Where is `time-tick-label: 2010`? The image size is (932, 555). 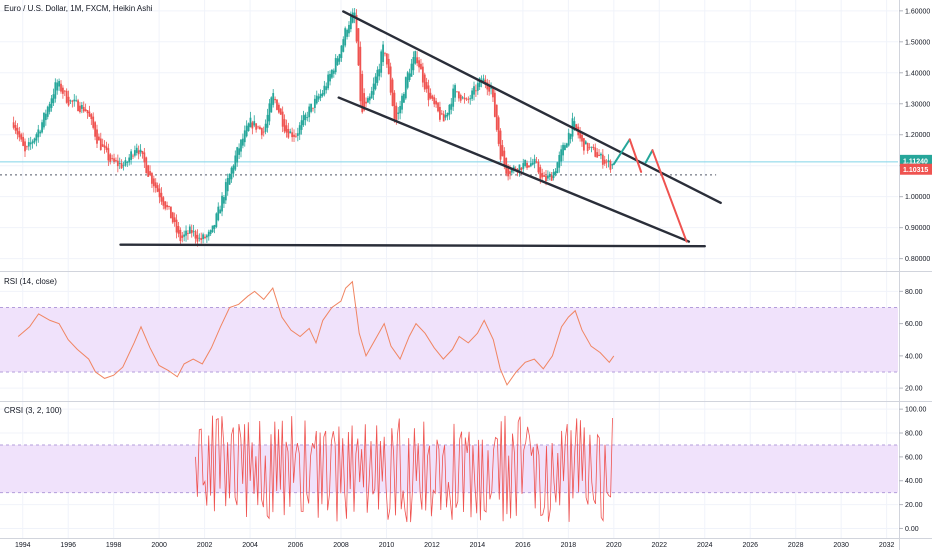 time-tick-label: 2010 is located at coordinates (387, 545).